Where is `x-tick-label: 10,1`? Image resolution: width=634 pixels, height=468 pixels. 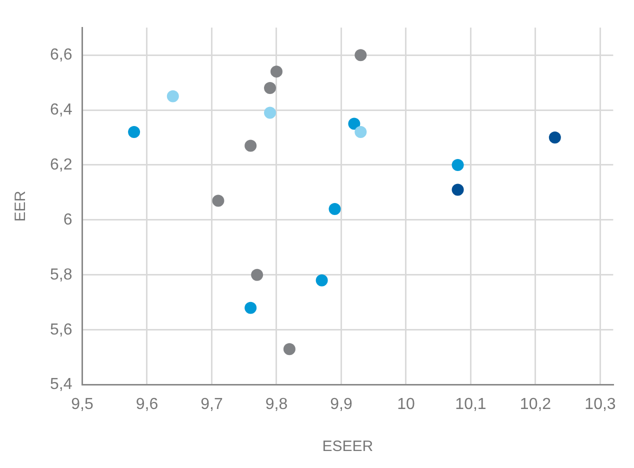
x-tick-label: 10,1 is located at coordinates (470, 404).